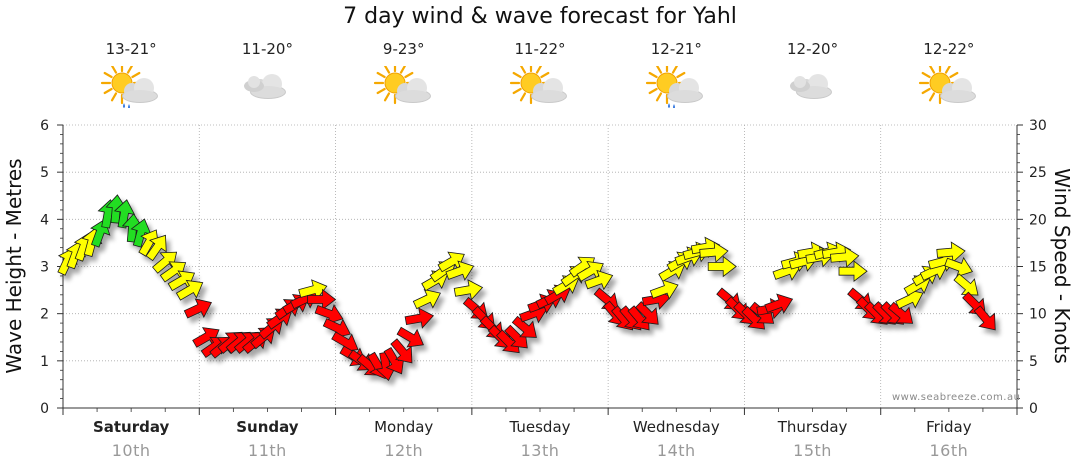 Image resolution: width=1080 pixels, height=475 pixels. What do you see at coordinates (949, 450) in the screenshot?
I see `day-date: 16th` at bounding box center [949, 450].